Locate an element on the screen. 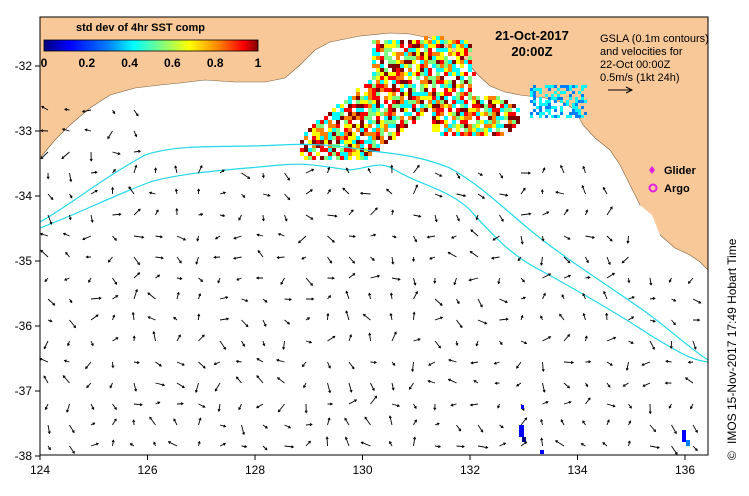 This screenshot has height=496, width=749. latitude-axis: -32 -33 -34 -35 -36 -37 -38 is located at coordinates (27, 261).